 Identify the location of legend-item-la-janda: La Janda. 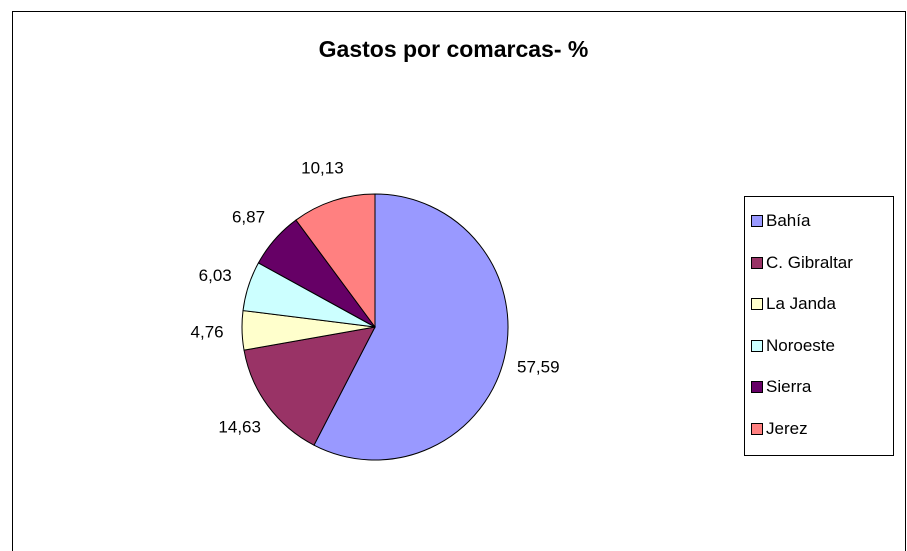
(793, 304).